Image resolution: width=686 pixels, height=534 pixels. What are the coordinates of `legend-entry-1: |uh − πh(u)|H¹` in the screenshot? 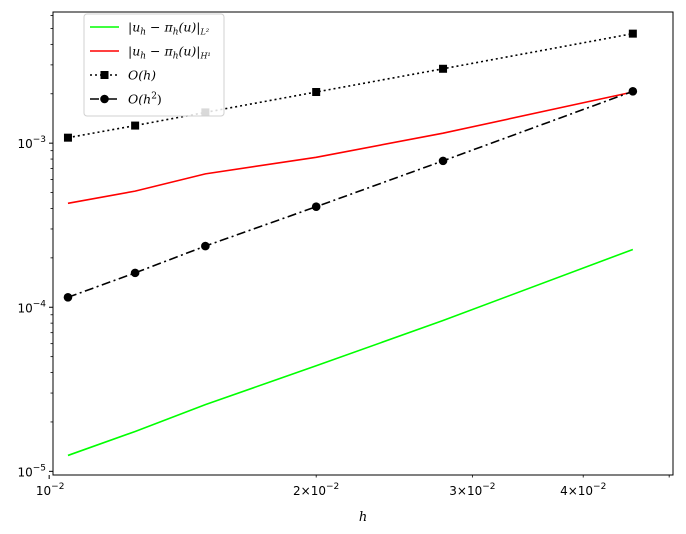 It's located at (150, 53).